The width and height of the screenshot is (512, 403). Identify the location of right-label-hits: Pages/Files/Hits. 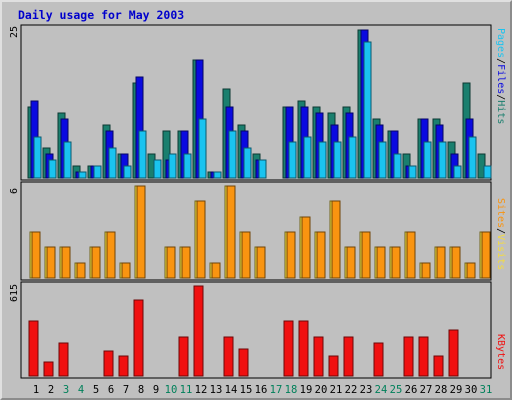
(500, 76).